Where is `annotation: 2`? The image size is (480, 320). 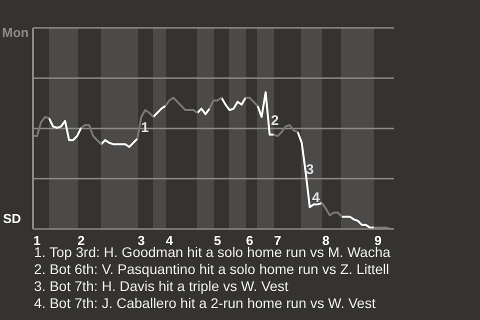 annotation: 2 is located at coordinates (275, 120).